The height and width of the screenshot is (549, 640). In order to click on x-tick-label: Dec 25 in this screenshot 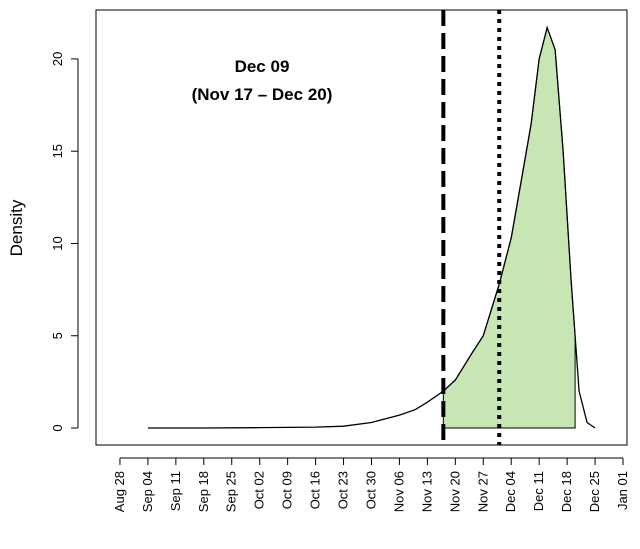, I will do `click(594, 491)`.